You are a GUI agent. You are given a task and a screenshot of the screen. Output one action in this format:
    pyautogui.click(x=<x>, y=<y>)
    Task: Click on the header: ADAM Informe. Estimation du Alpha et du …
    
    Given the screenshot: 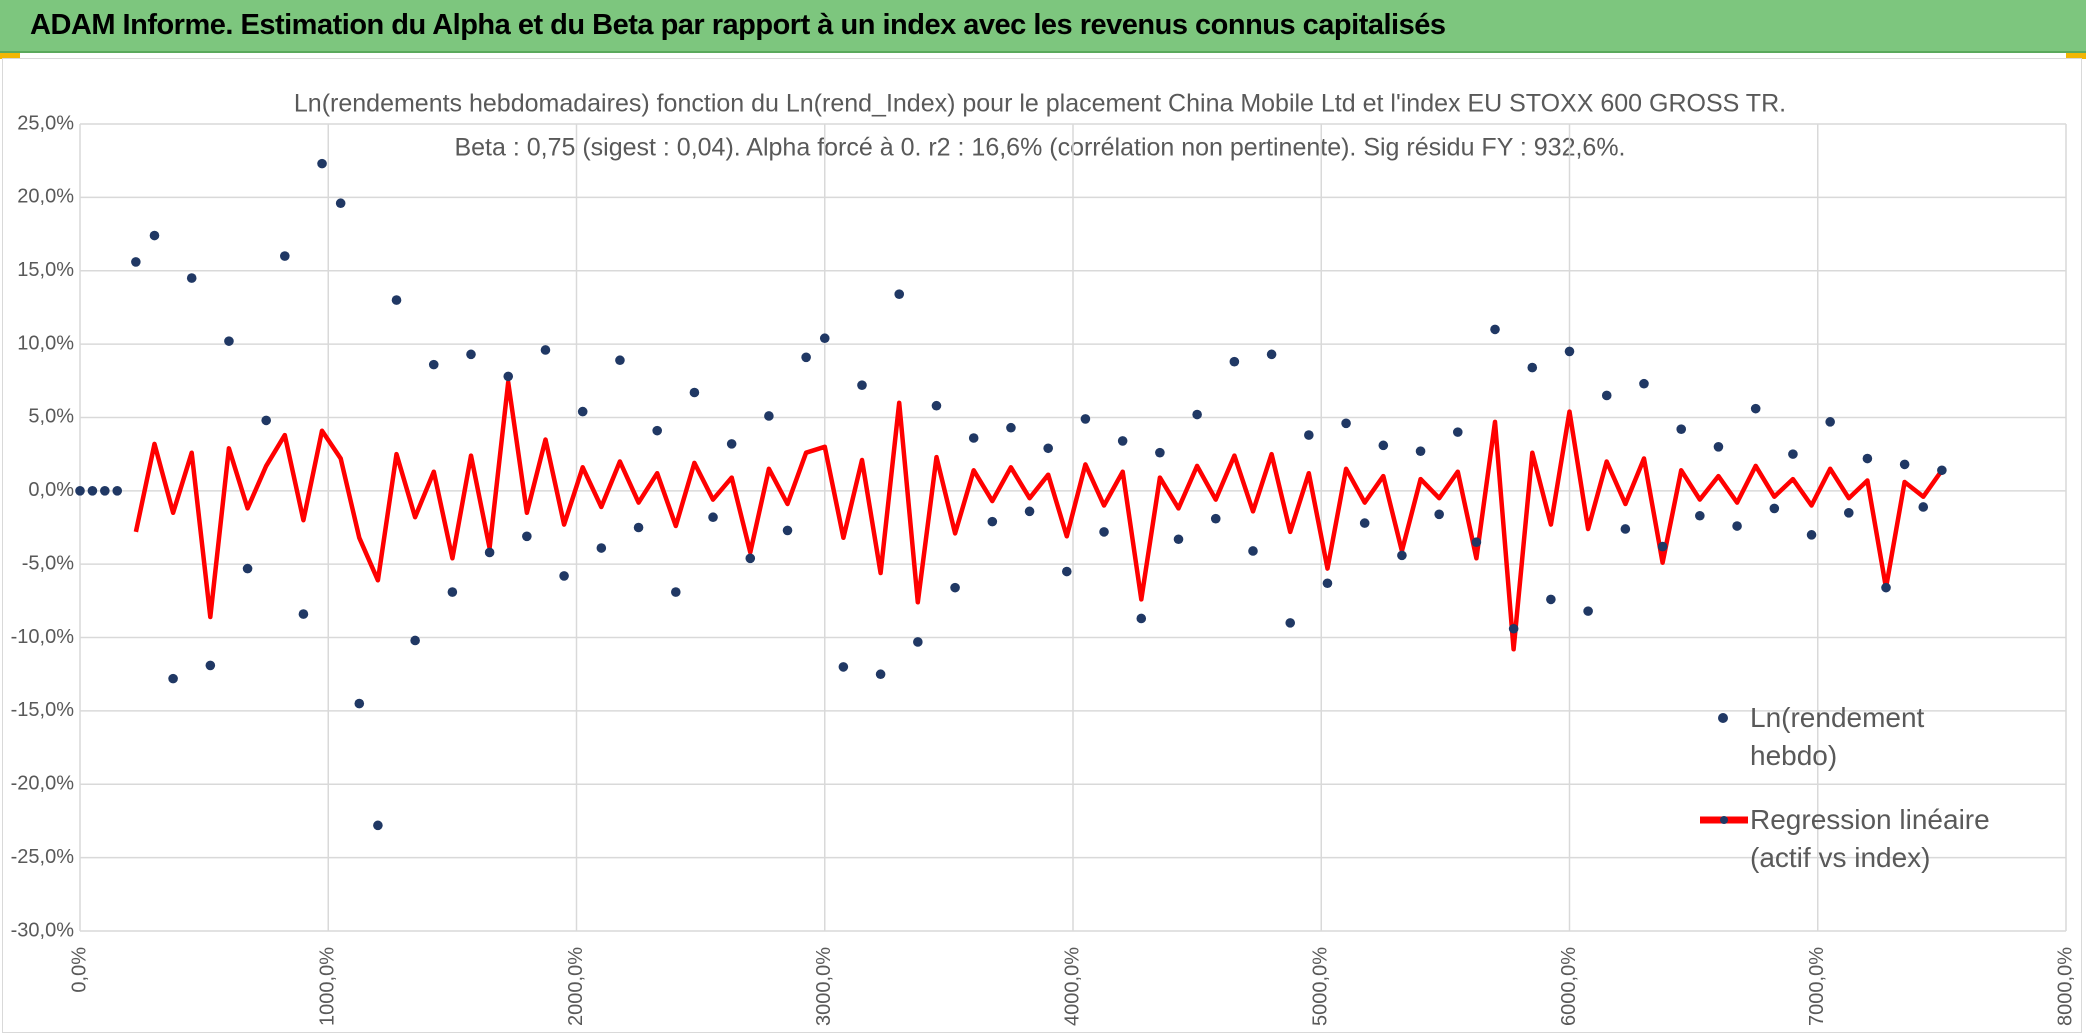 What is the action you would take?
    pyautogui.click(x=1043, y=26)
    